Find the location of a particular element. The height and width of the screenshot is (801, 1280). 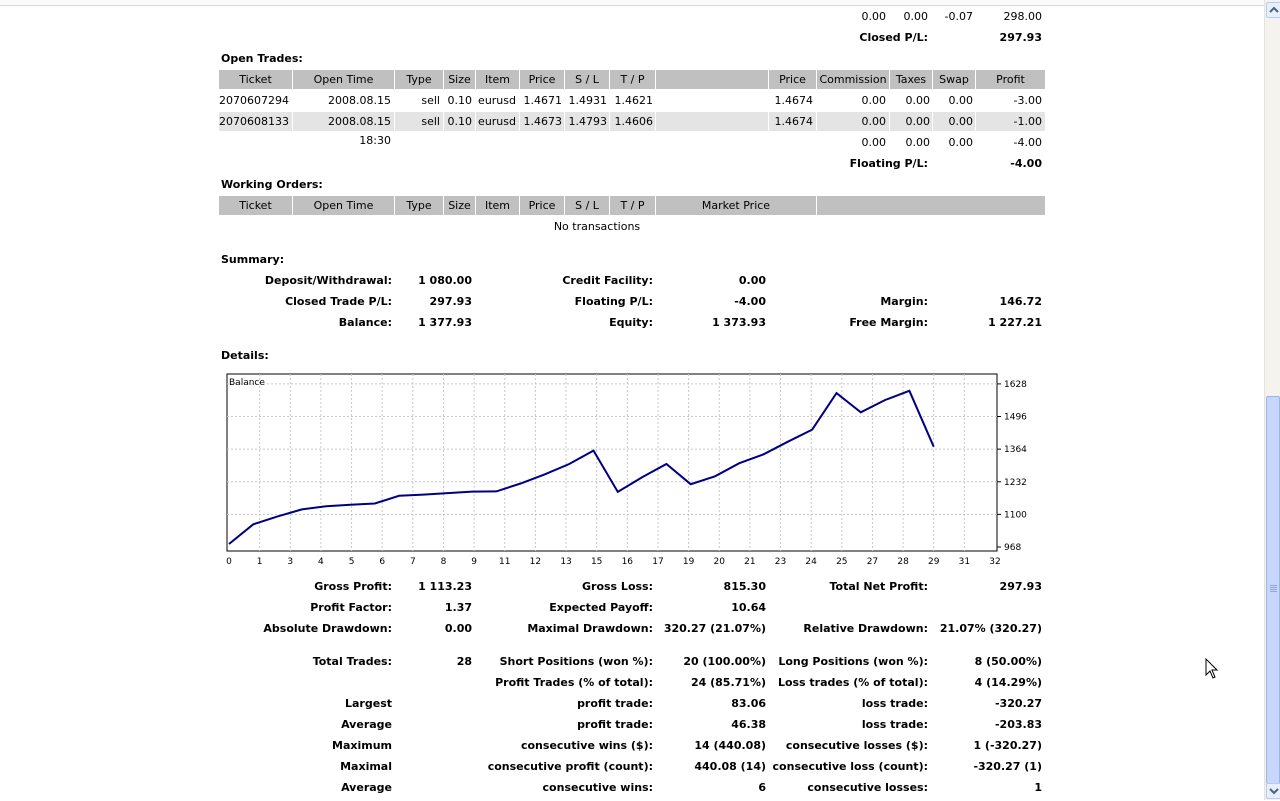

max-losses-label: consecutive losses ($): is located at coordinates (856, 745).